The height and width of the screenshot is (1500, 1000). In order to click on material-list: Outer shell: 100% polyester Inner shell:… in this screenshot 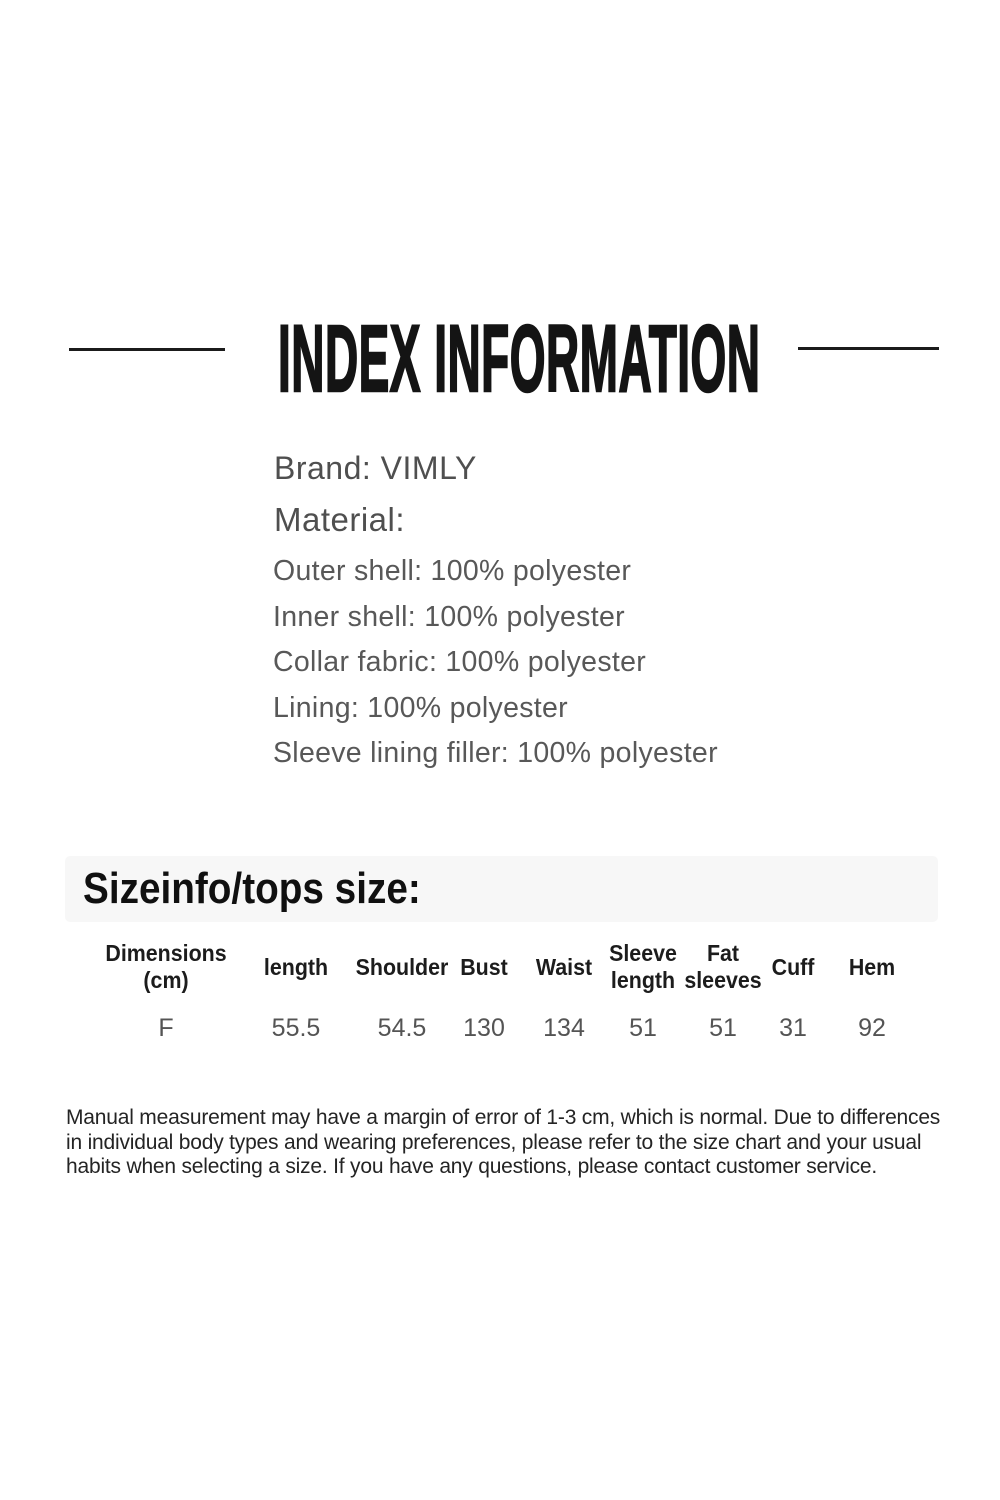, I will do `click(495, 663)`.